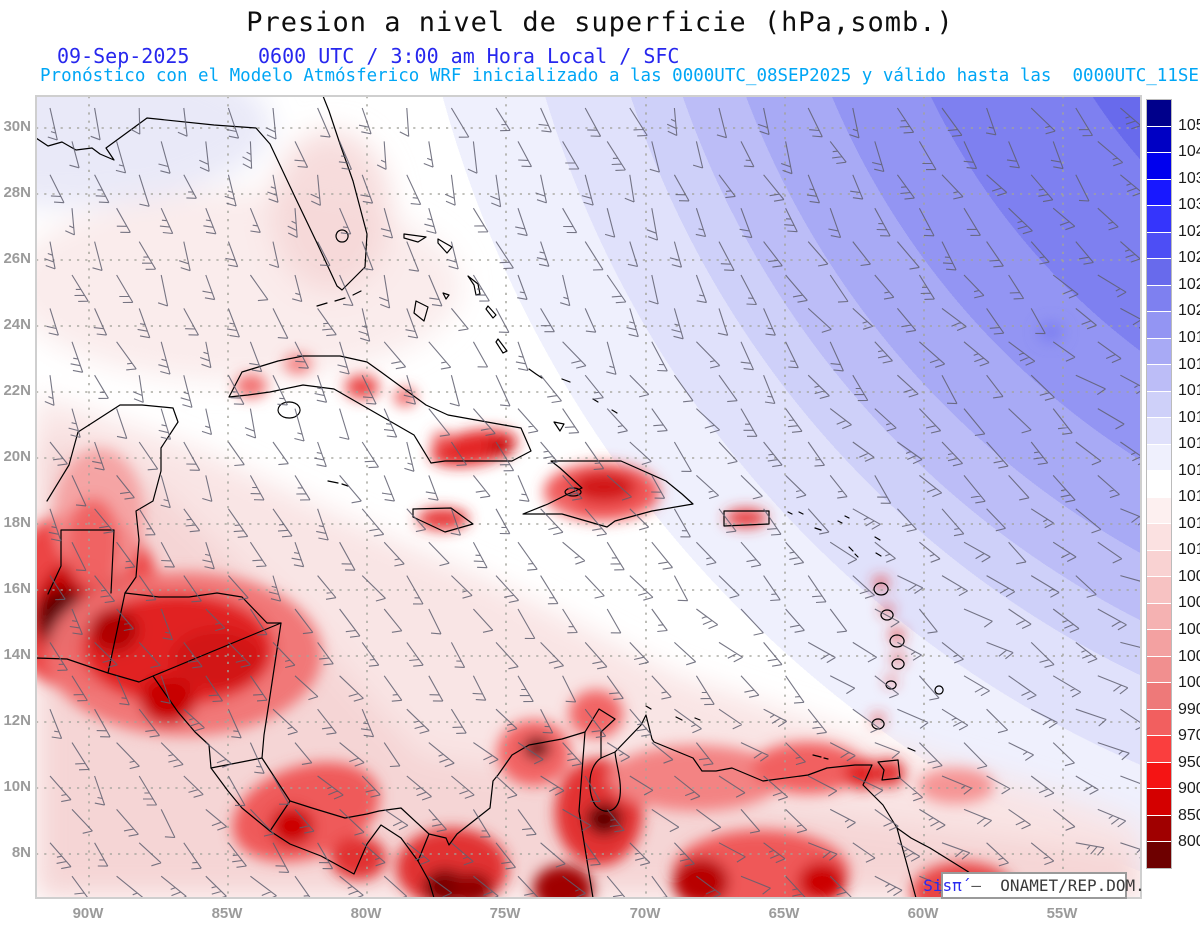  What do you see at coordinates (123, 56) in the screenshot?
I see `date-label: 09-Sep-2025` at bounding box center [123, 56].